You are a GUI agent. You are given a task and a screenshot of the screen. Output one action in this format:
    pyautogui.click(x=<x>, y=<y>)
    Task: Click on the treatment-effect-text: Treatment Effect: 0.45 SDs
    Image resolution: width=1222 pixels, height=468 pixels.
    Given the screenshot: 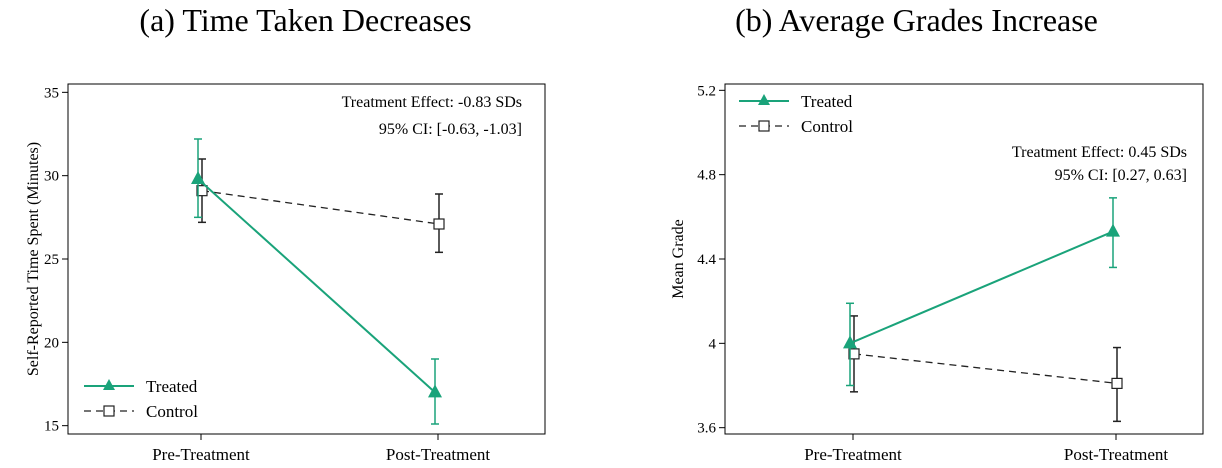 What is the action you would take?
    pyautogui.click(x=1099, y=152)
    